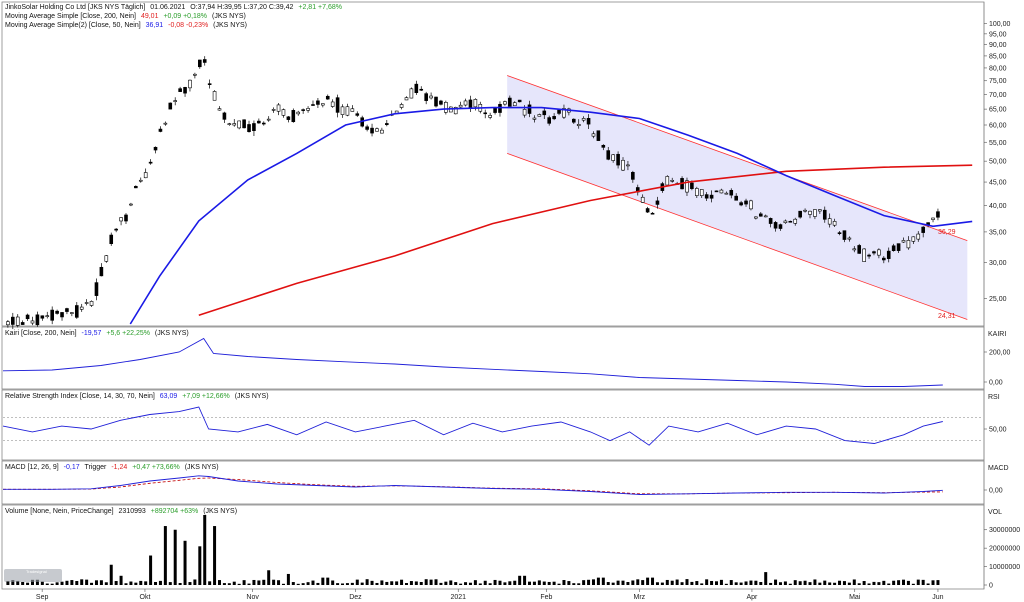 The height and width of the screenshot is (602, 1024). Describe the element at coordinates (32, 467) in the screenshot. I see `macd-label: MACD [12, 26, 9]` at that location.